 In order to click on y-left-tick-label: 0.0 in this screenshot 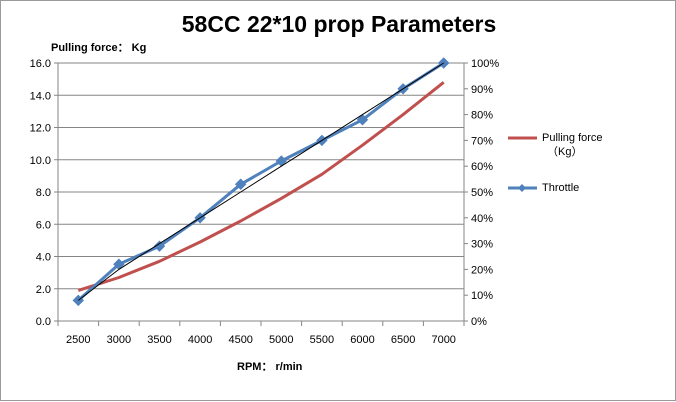, I will do `click(43, 322)`.